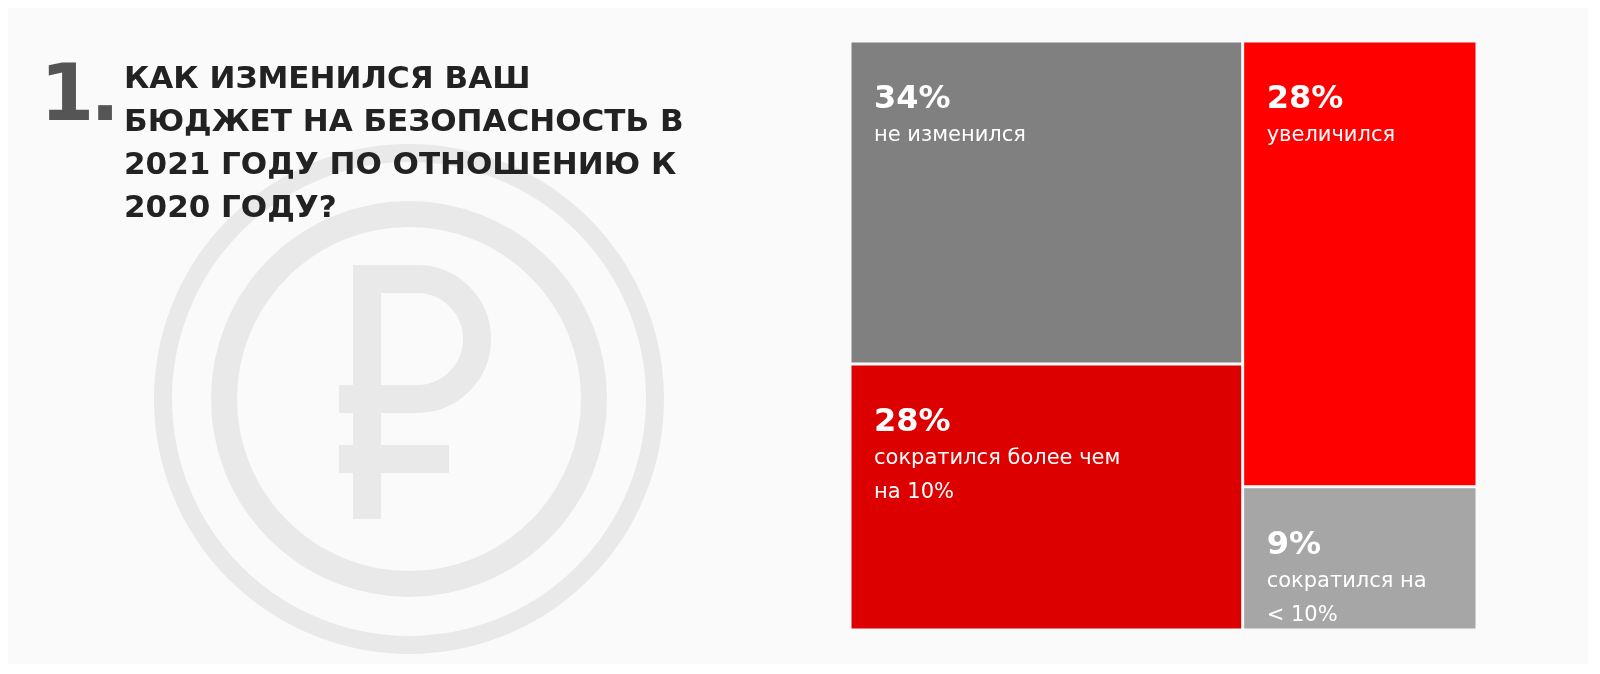 The height and width of the screenshot is (674, 1600). What do you see at coordinates (1347, 597) in the screenshot?
I see `category-label: сократился на < 10%` at bounding box center [1347, 597].